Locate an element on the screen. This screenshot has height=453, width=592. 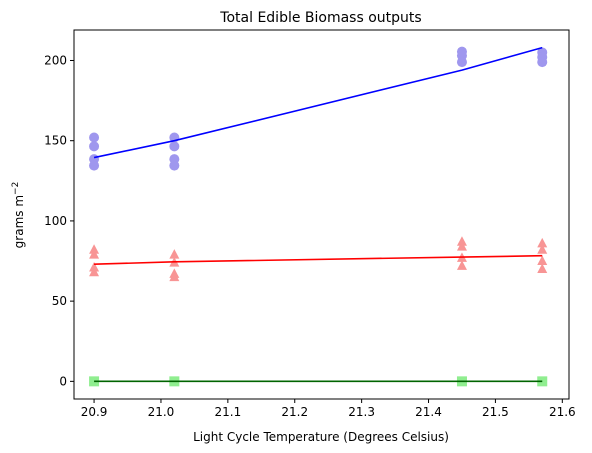
y-tick-label: 0 is located at coordinates (63, 381).